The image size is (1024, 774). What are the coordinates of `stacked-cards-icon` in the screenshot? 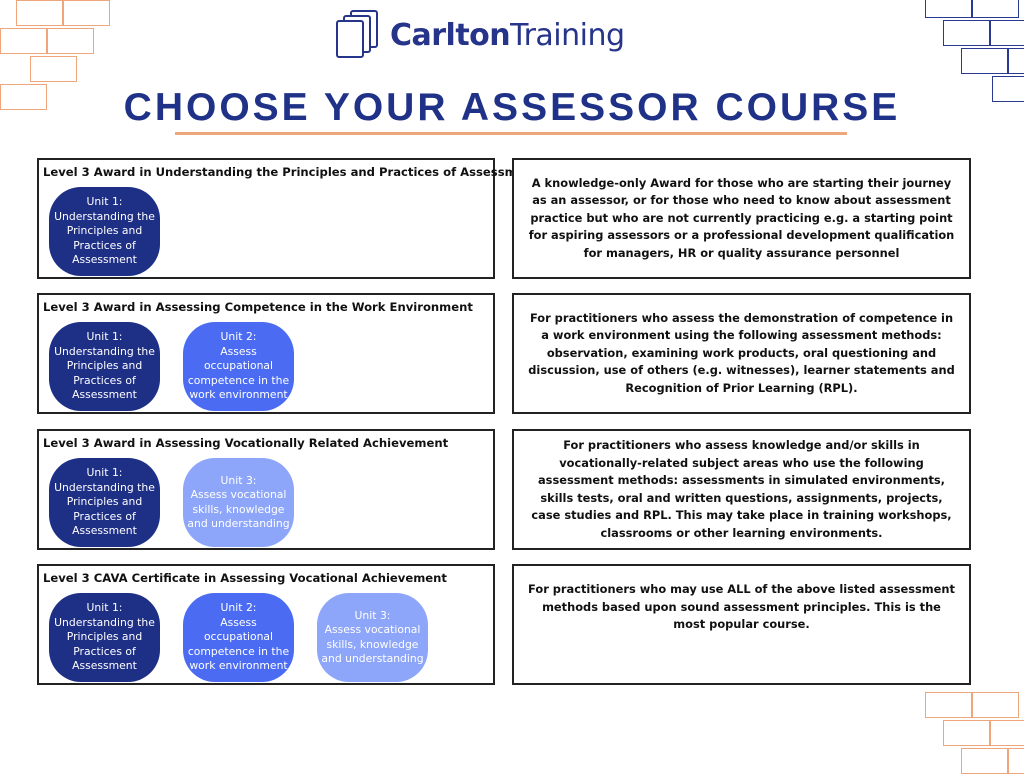 It's located at (358, 35).